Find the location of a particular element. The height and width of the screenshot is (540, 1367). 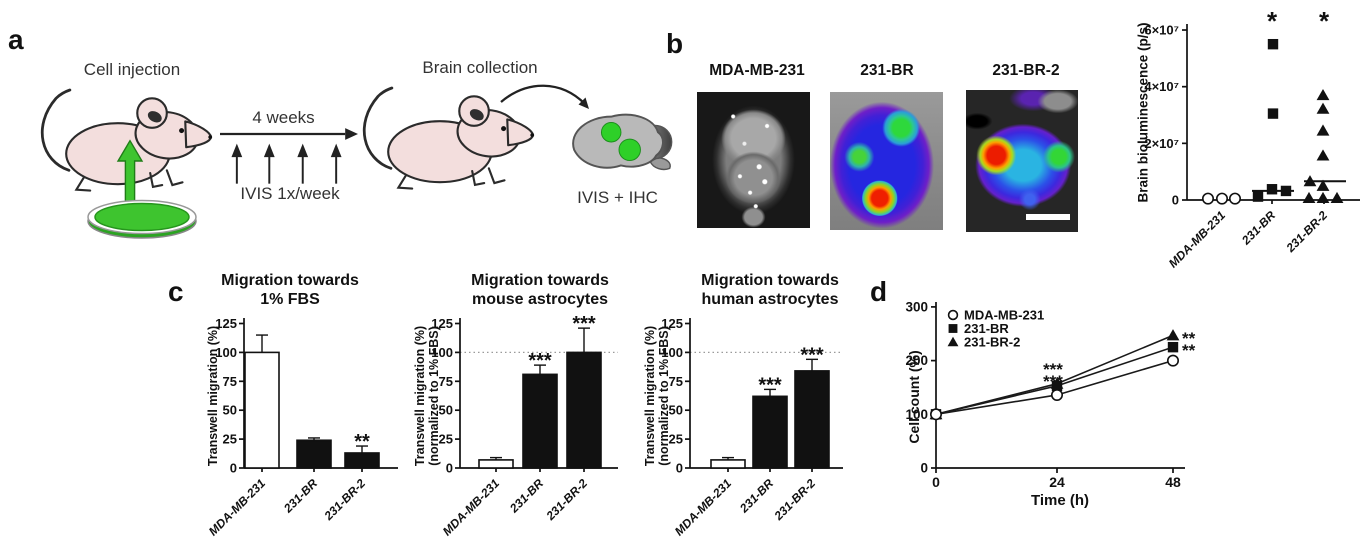

x-tick-label: 48 is located at coordinates (1173, 482).